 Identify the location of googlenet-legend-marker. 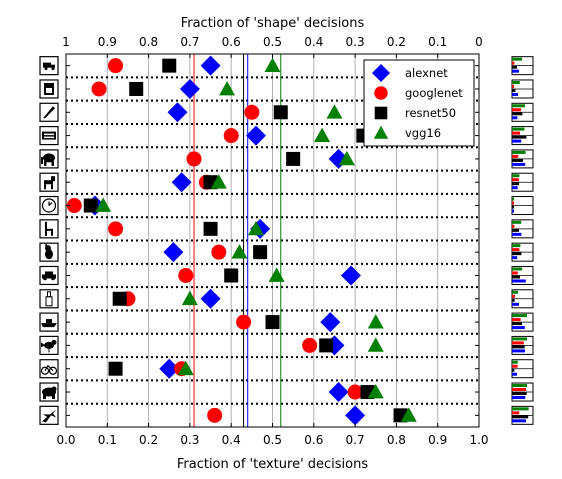
(381, 93).